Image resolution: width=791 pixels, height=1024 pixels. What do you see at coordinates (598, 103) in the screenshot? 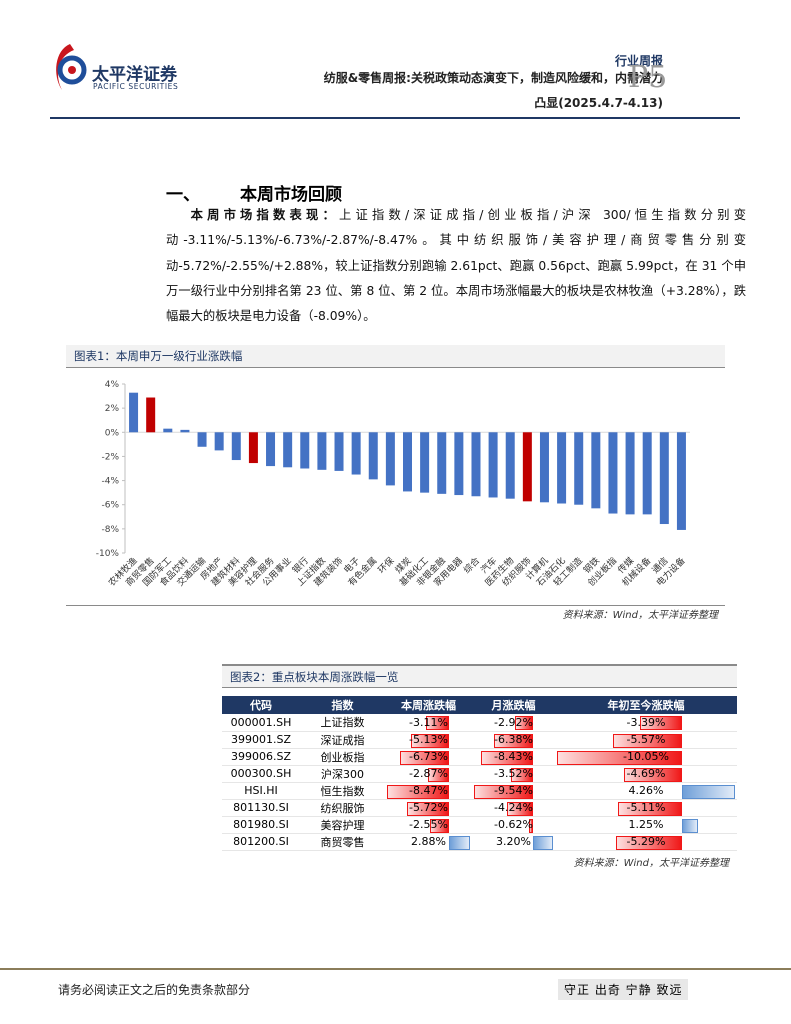
I see `title-line: 凸显(2025.4.7-4.13)` at bounding box center [598, 103].